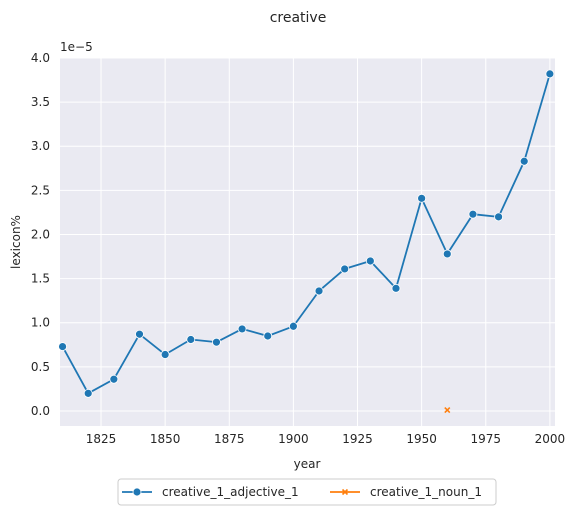 This screenshot has width=575, height=515. I want to click on y-axis-offset-label: 1e−5, so click(76, 47).